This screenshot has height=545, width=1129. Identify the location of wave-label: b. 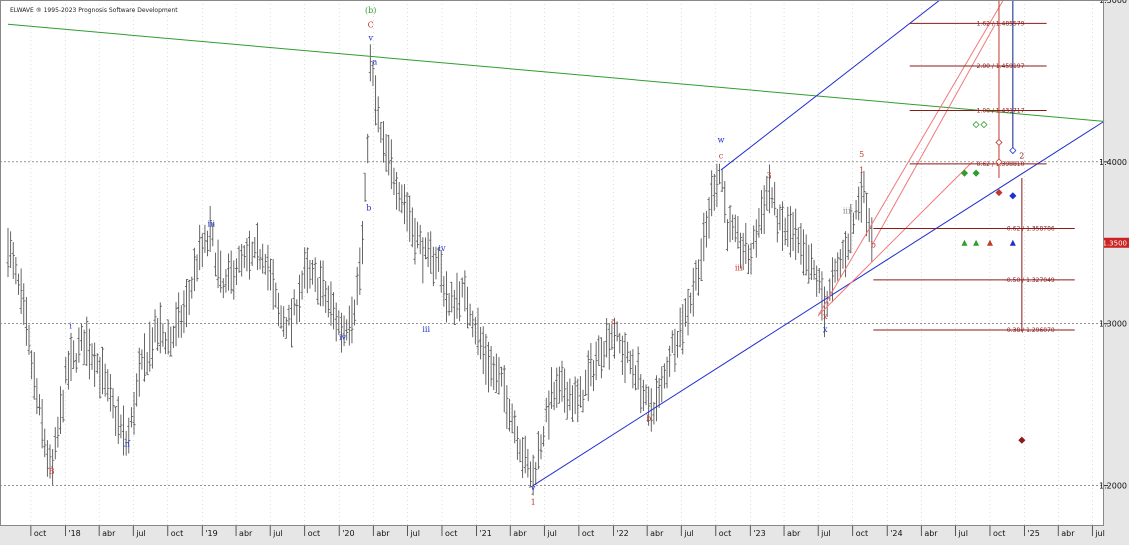
(873, 245).